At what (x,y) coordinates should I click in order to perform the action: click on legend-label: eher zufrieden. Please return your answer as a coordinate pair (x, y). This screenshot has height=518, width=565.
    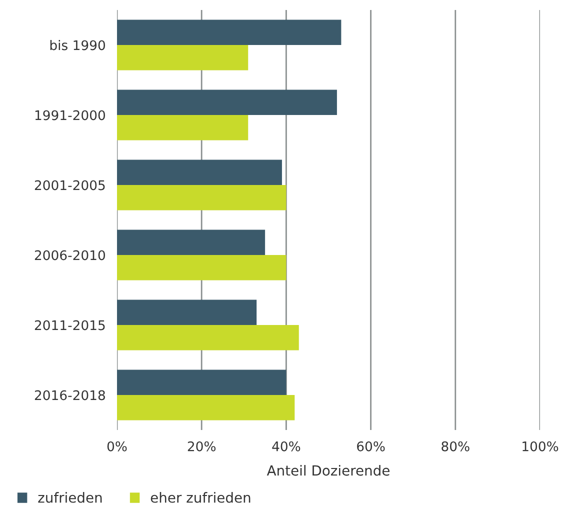
    Looking at the image, I should click on (200, 497).